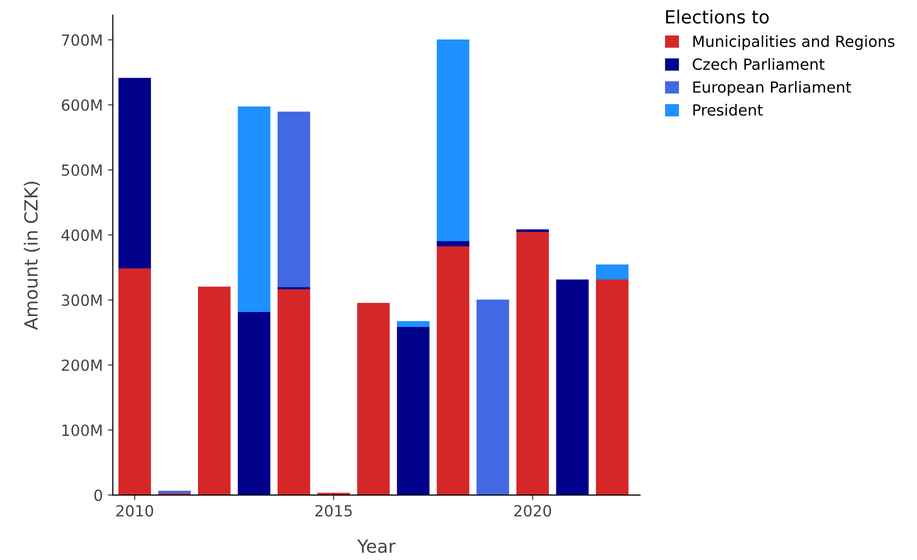 Image resolution: width=917 pixels, height=560 pixels. Describe the element at coordinates (82, 430) in the screenshot. I see `y-tick-label: 100M` at that location.